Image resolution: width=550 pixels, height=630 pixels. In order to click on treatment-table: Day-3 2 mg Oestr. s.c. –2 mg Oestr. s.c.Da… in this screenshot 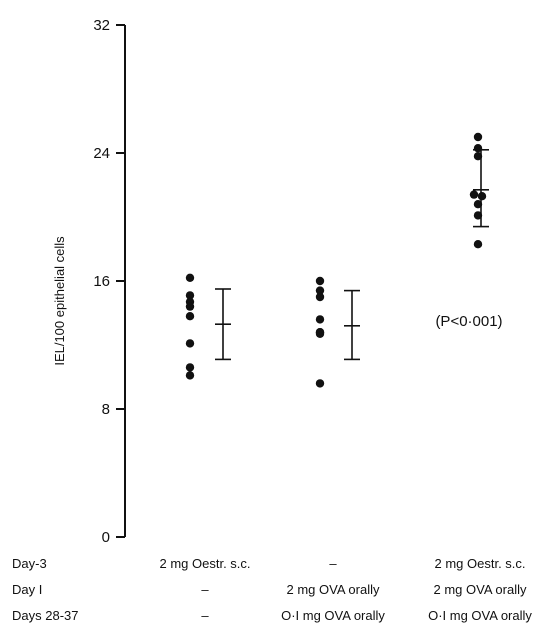, I will do `click(272, 589)`.